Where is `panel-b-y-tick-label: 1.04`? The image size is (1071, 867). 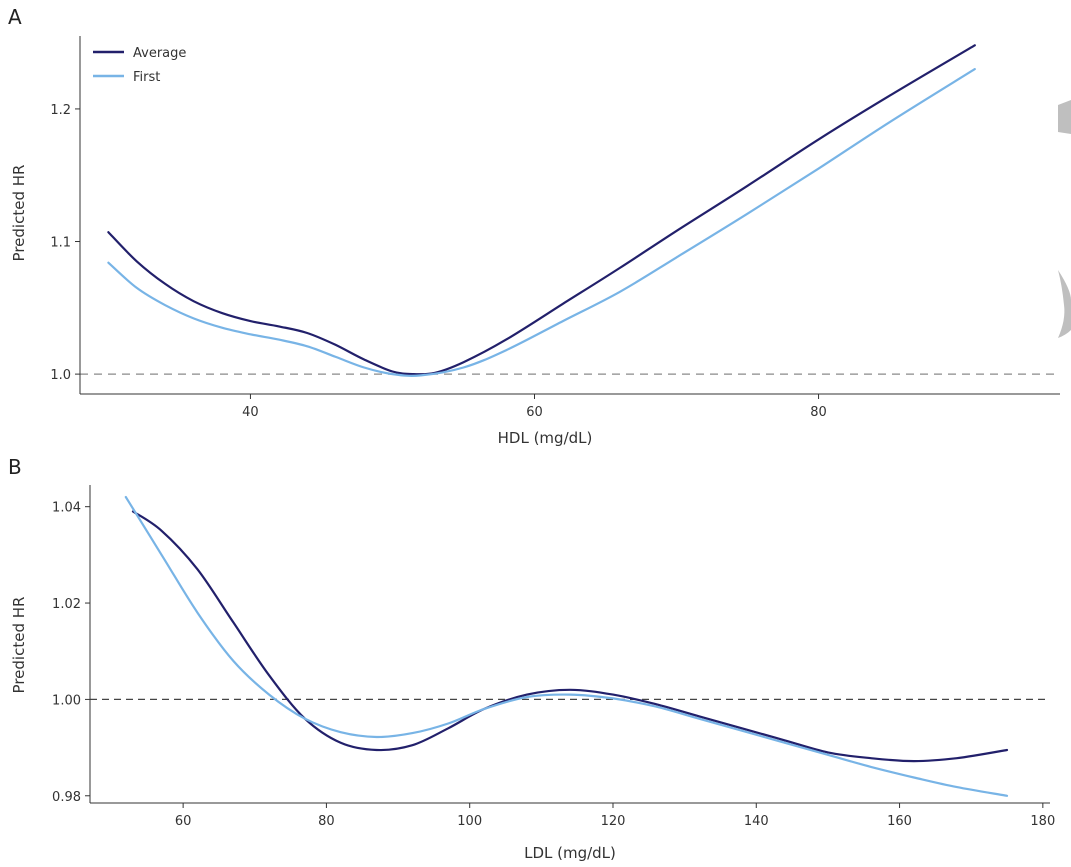
panel-b-y-tick-label: 1.04 is located at coordinates (66, 508).